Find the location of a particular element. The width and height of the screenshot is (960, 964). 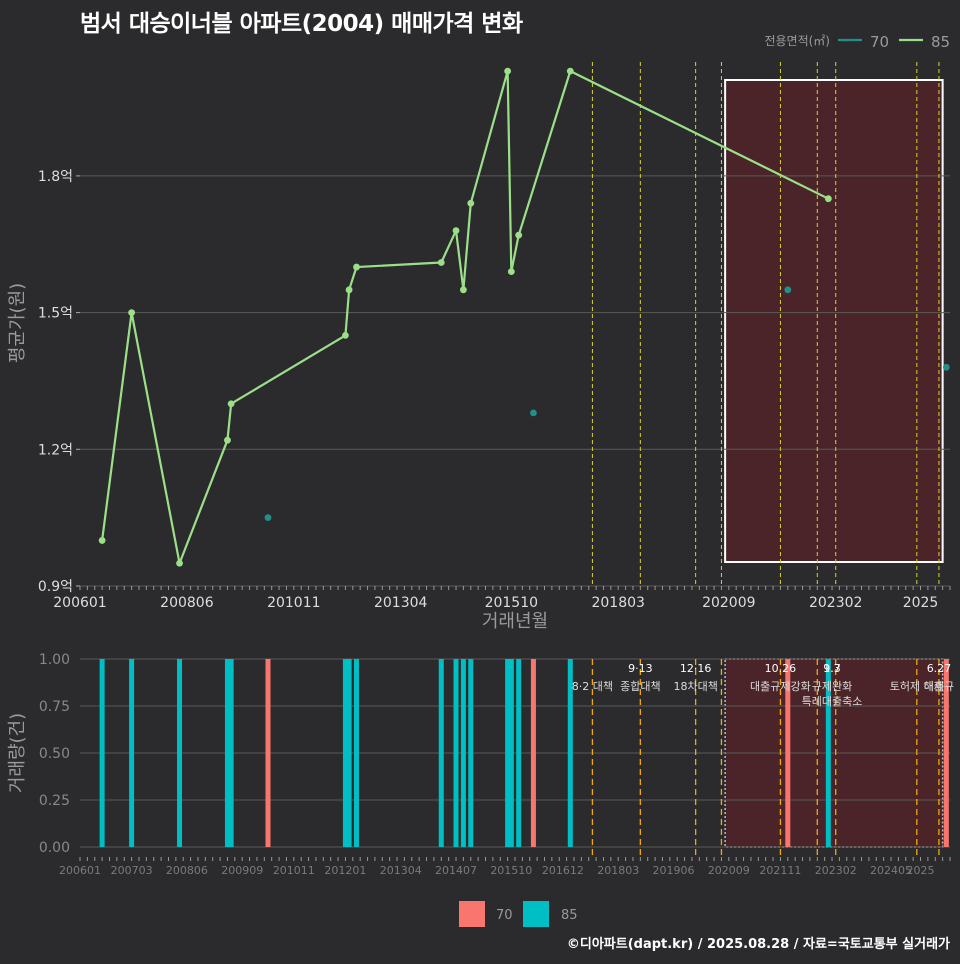

annotation-label: 특례대출축소 is located at coordinates (832, 701).